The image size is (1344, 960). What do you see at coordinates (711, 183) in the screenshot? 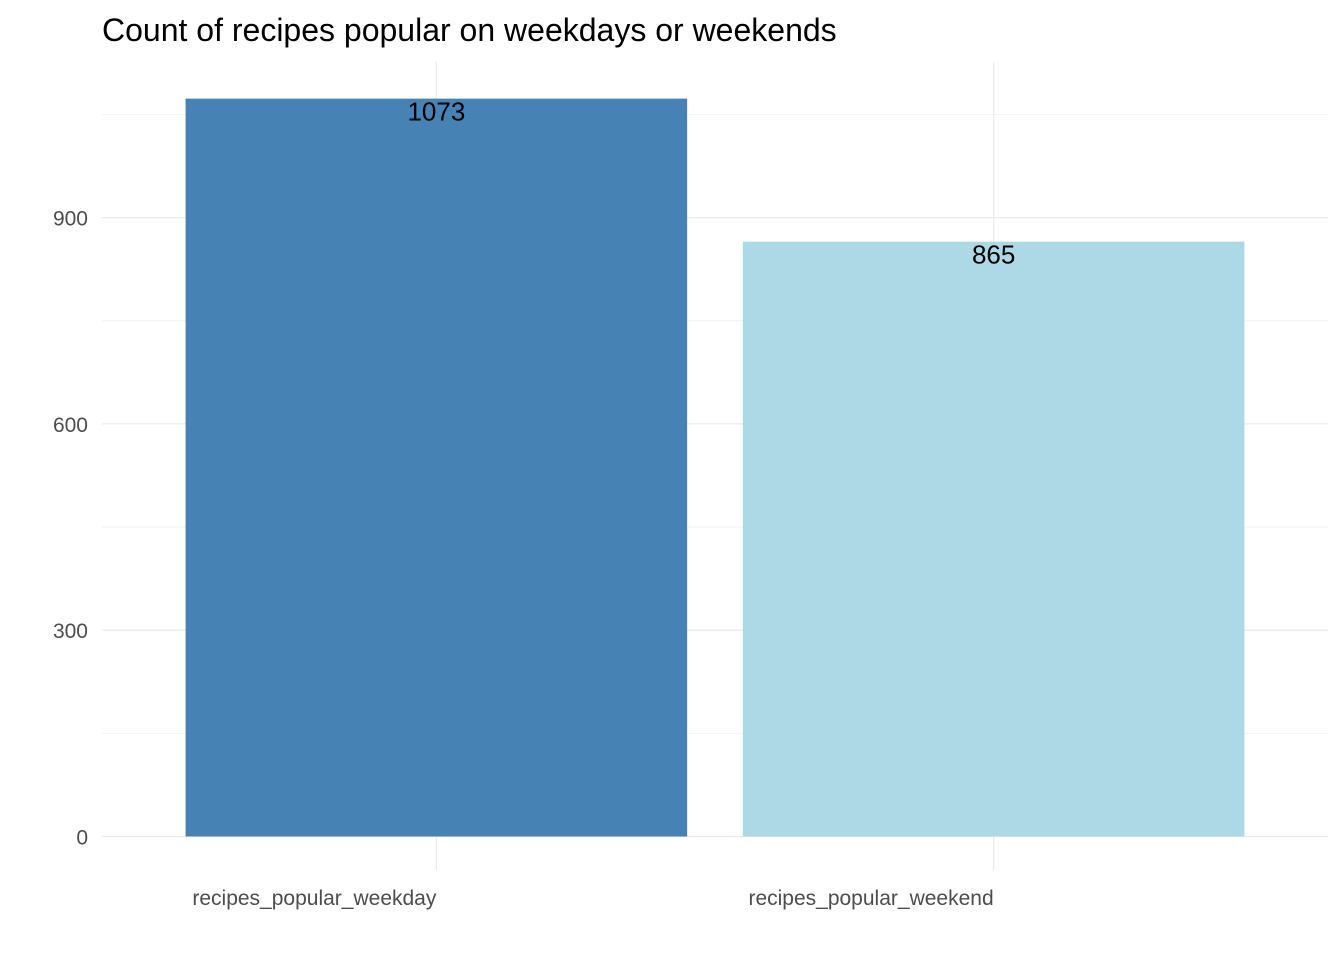
I see `data-labels: 1073 865` at bounding box center [711, 183].